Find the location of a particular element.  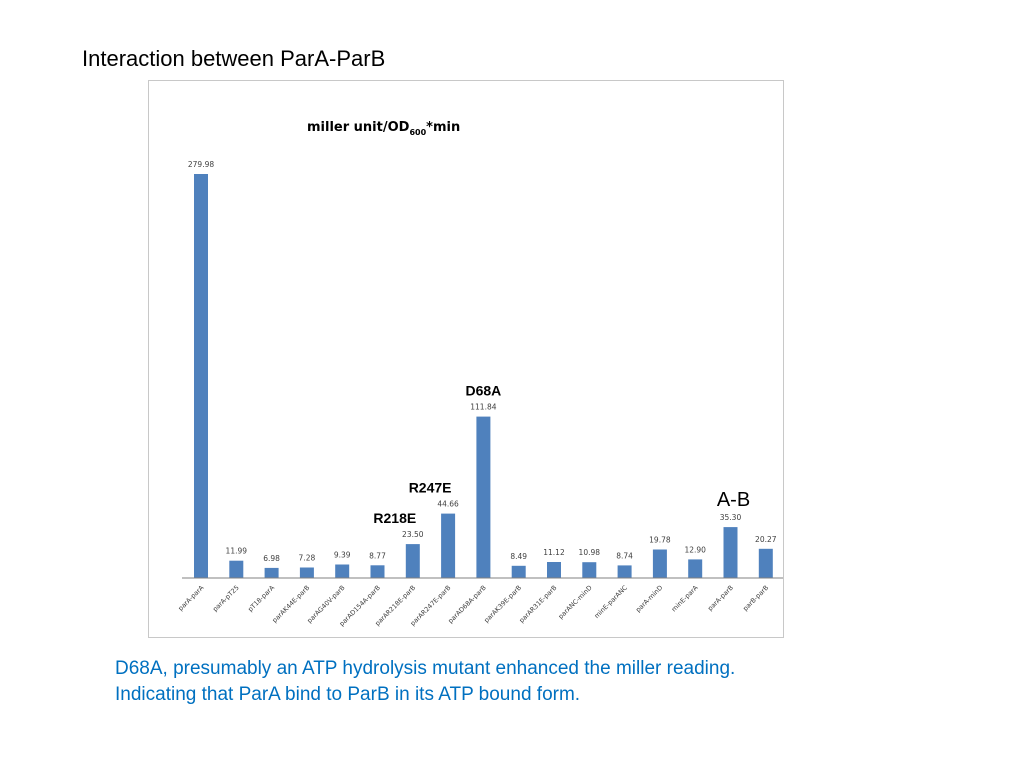

data-label-mine-paranc: 8.74 is located at coordinates (624, 555).